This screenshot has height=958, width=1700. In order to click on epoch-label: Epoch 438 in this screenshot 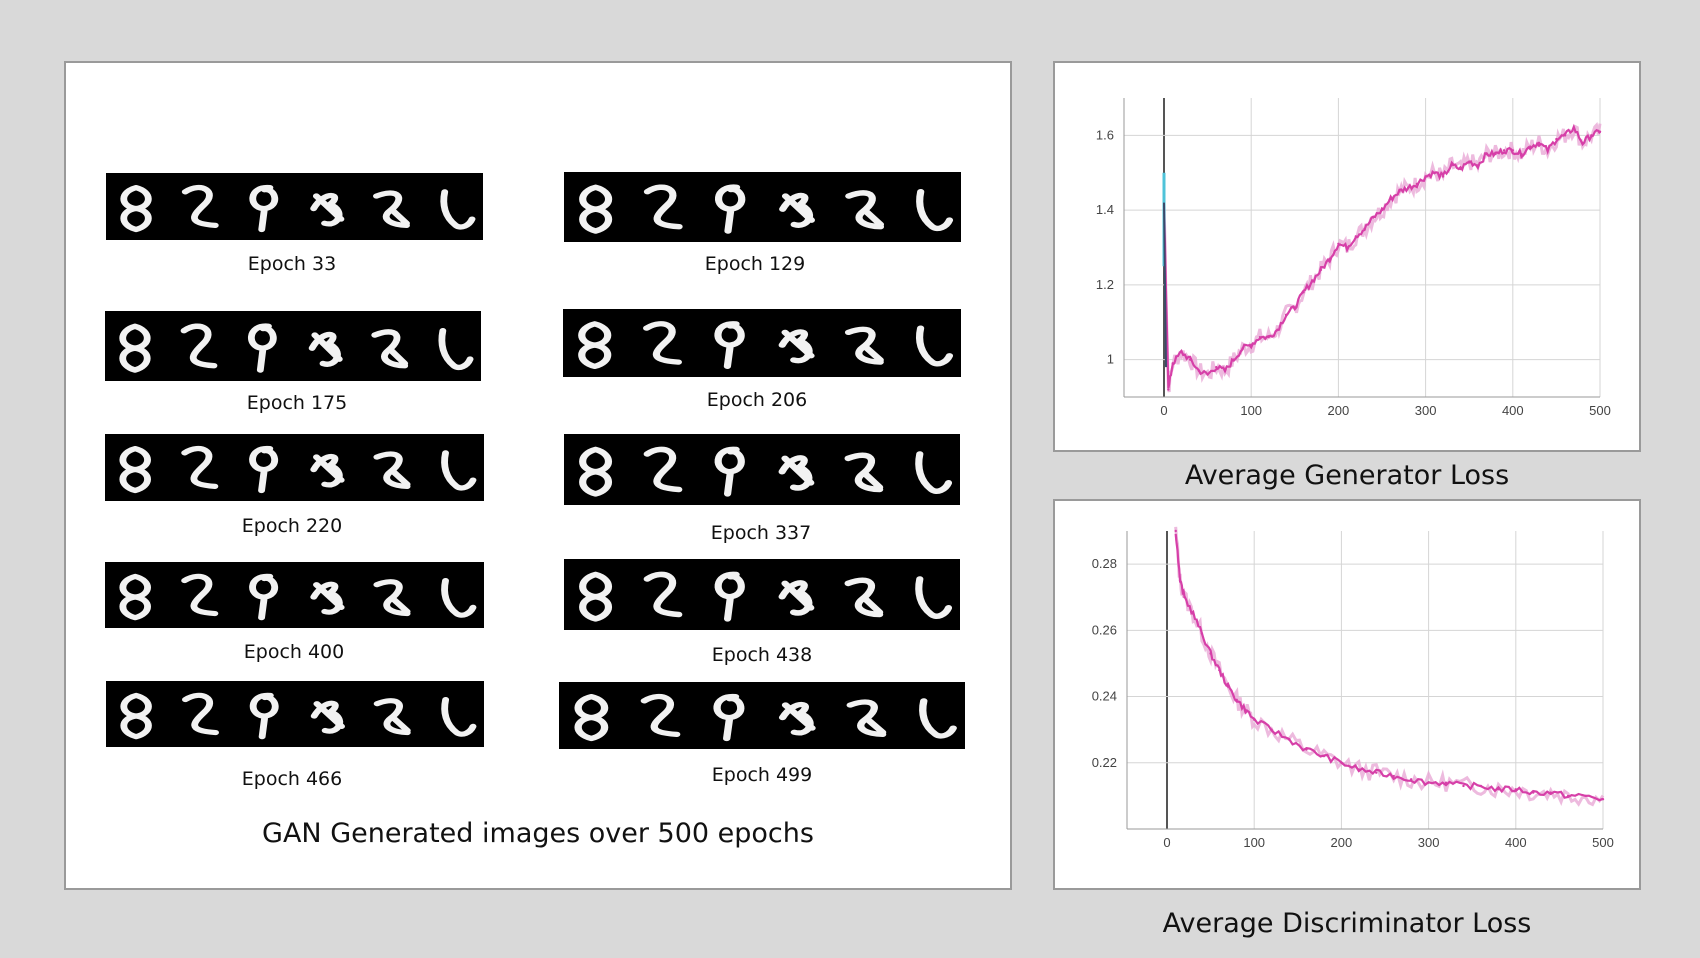, I will do `click(762, 655)`.